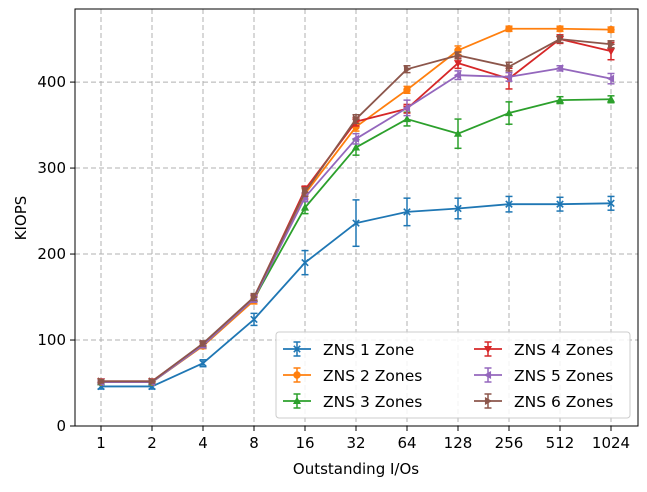 The width and height of the screenshot is (647, 492). I want to click on legend-item-4: ZNS 4 Zones, so click(543, 350).